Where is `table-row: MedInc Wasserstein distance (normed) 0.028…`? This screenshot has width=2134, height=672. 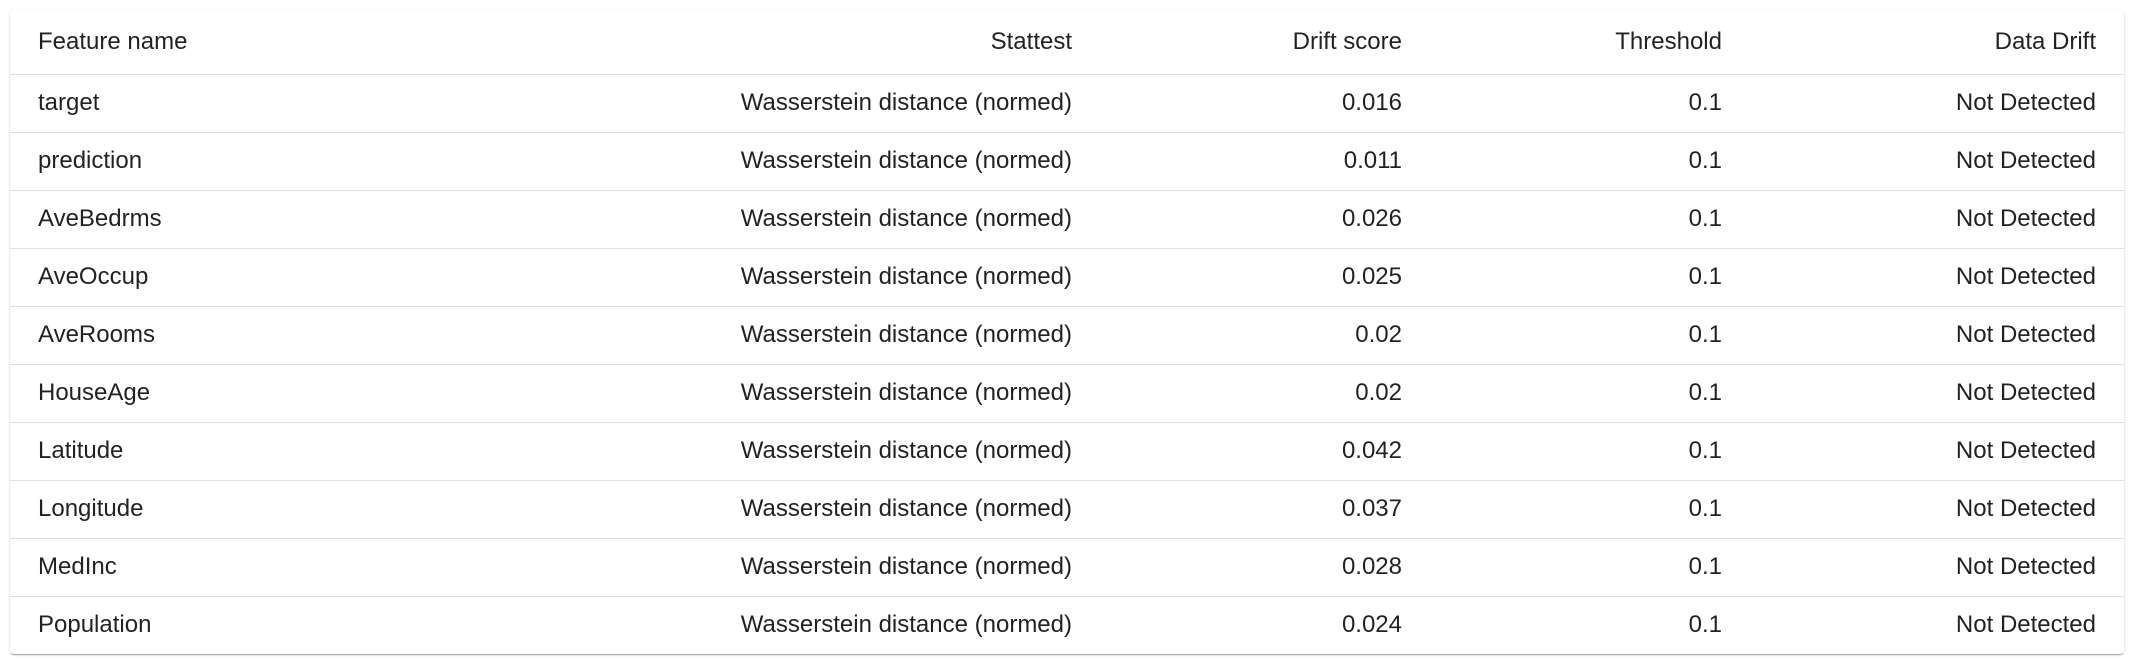
table-row: MedInc Wasserstein distance (normed) 0.028… is located at coordinates (1067, 567).